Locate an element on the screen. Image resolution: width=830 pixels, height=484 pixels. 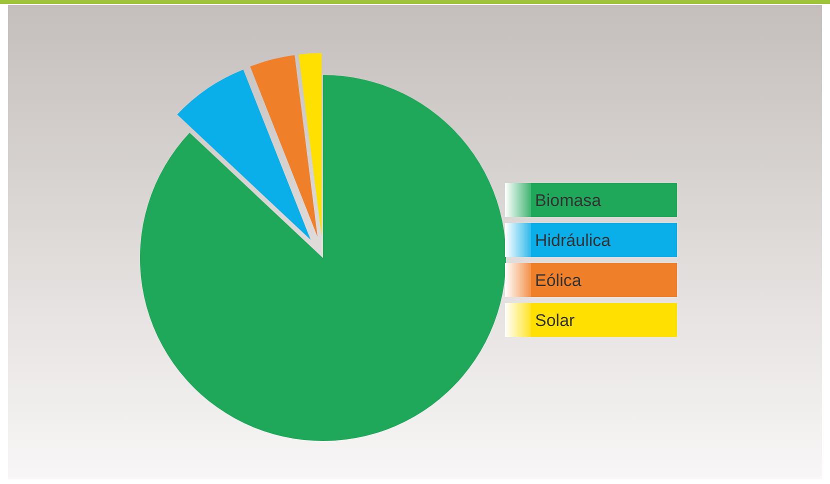
legend-label: Biomasa is located at coordinates (568, 200).